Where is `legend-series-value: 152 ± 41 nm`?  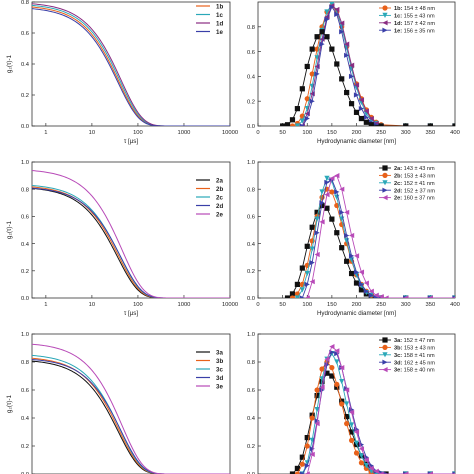 legend-series-value: 152 ± 41 nm is located at coordinates (418, 184).